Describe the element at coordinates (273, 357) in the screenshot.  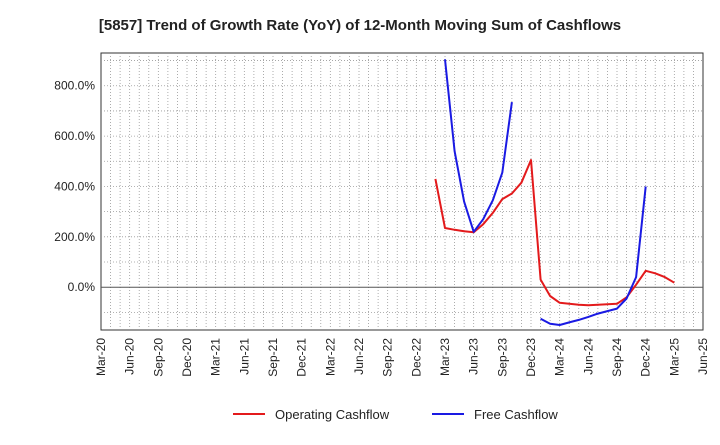
I see `x-tick-label: Sep-21` at that location.